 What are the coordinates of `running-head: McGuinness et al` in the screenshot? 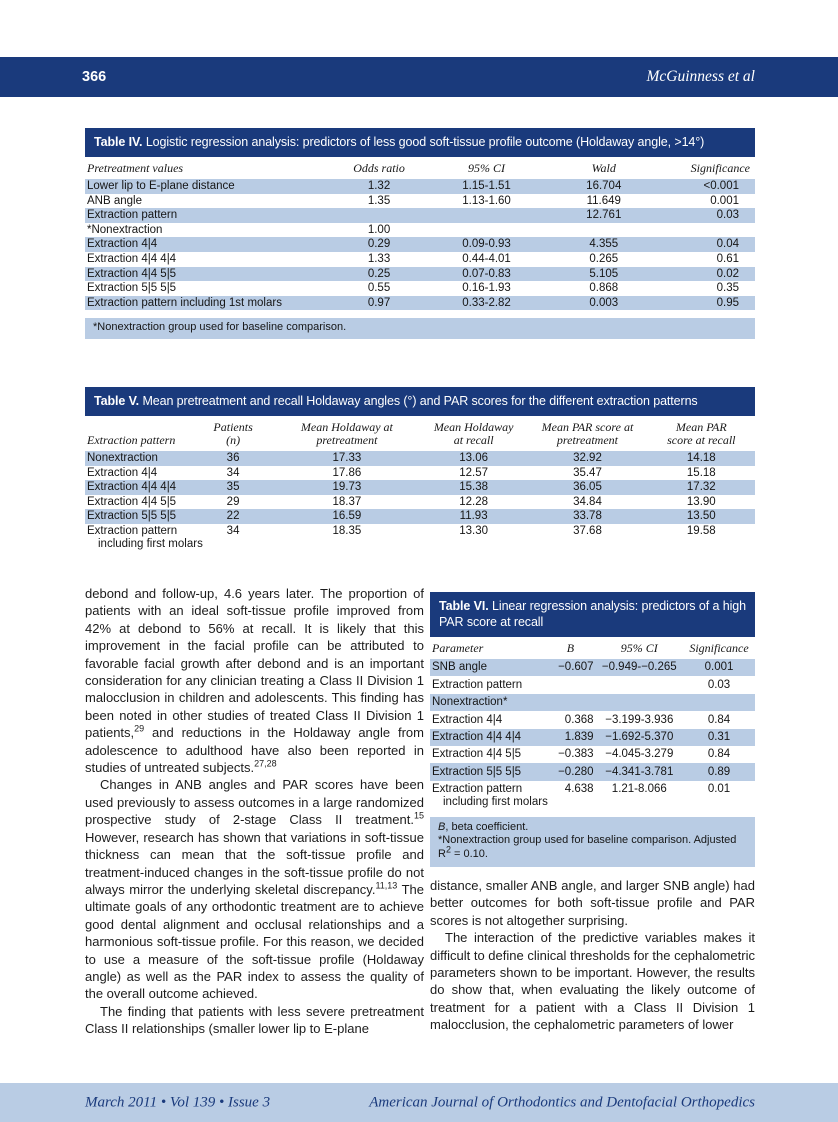 It's located at (700, 76).